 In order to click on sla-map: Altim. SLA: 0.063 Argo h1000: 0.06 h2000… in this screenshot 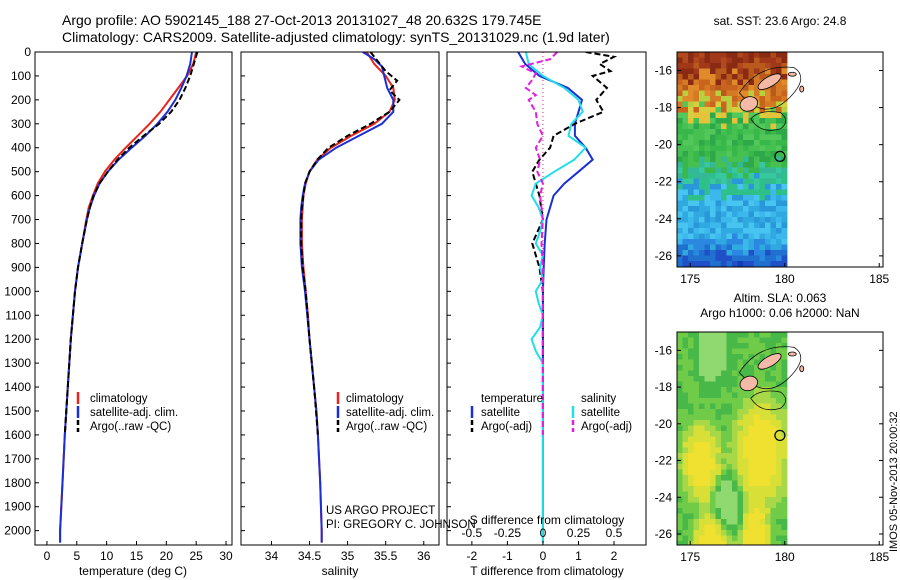, I will do `click(772, 427)`.